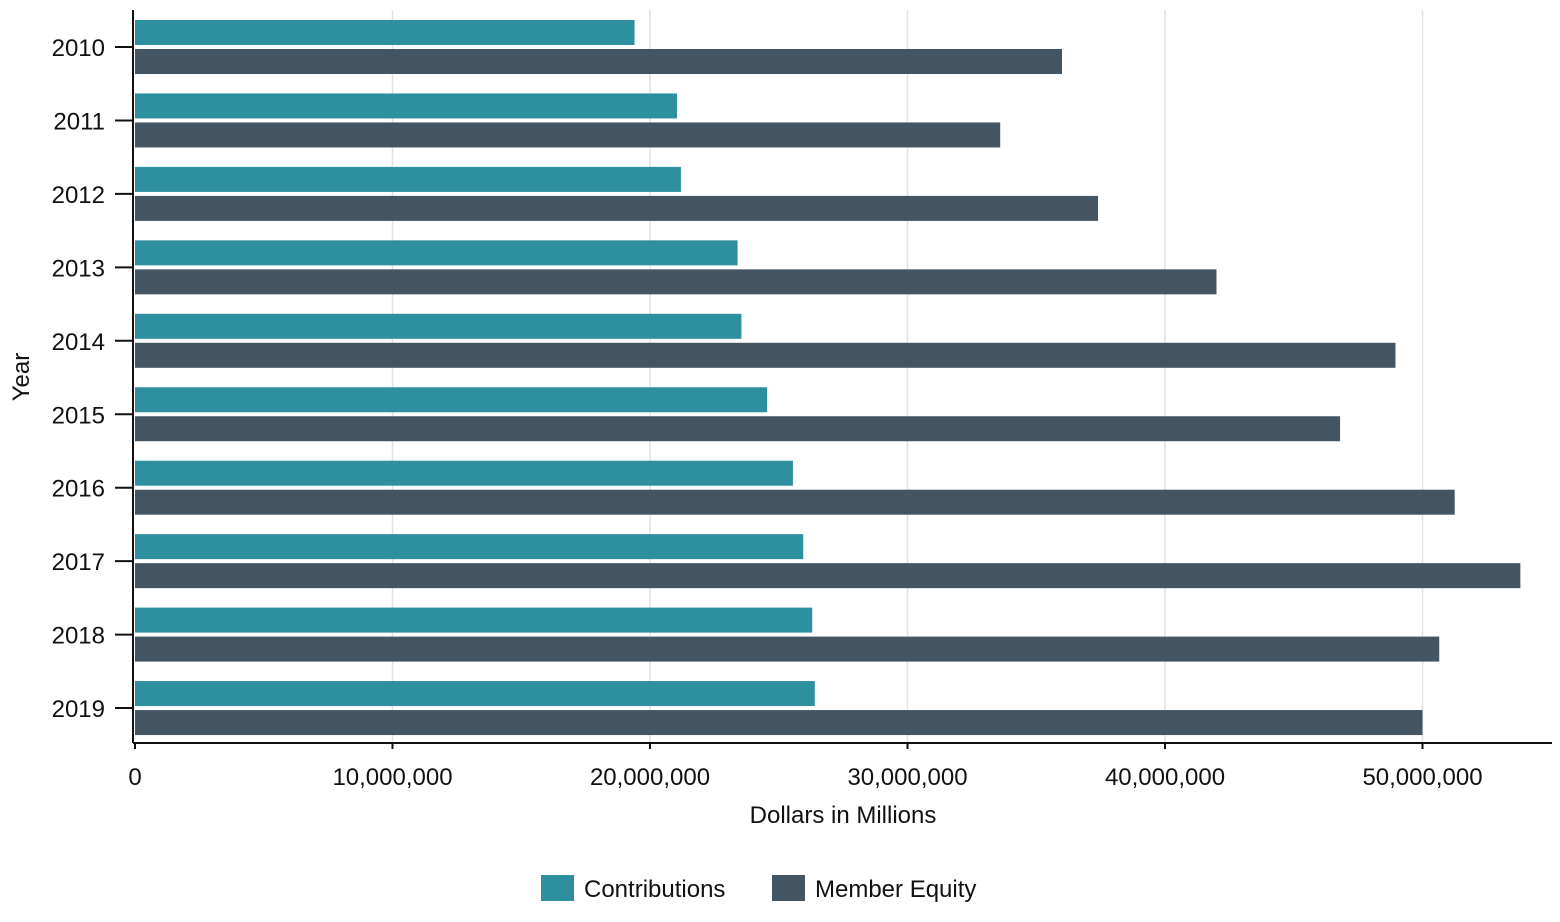  Describe the element at coordinates (392, 777) in the screenshot. I see `x-tick-label: 10,000,000` at that location.